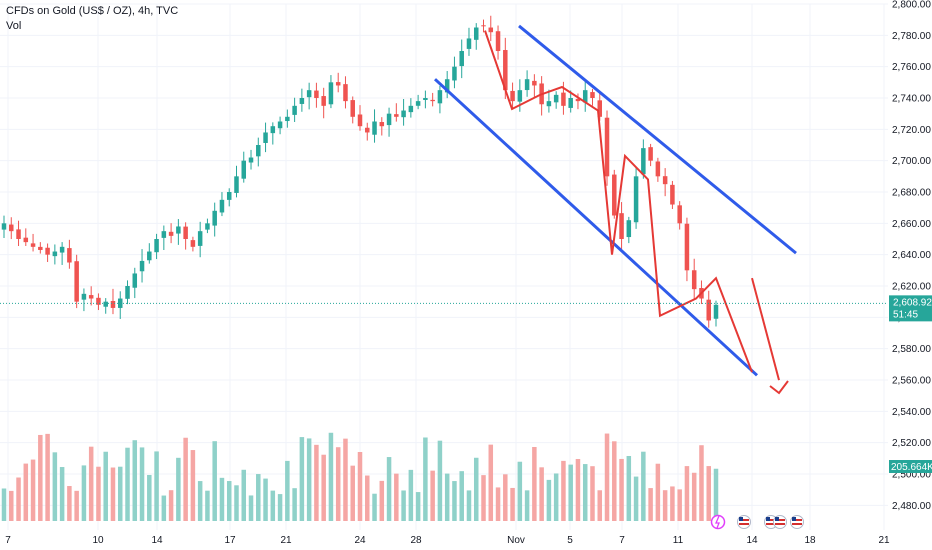 This screenshot has width=932, height=550. What do you see at coordinates (779, 387) in the screenshot?
I see `projection-arrowhead` at bounding box center [779, 387].